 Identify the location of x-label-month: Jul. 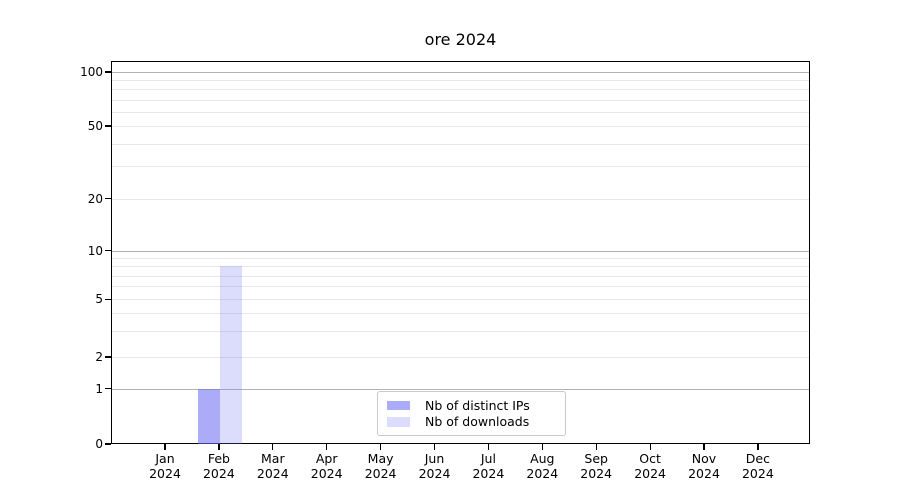
(488, 458).